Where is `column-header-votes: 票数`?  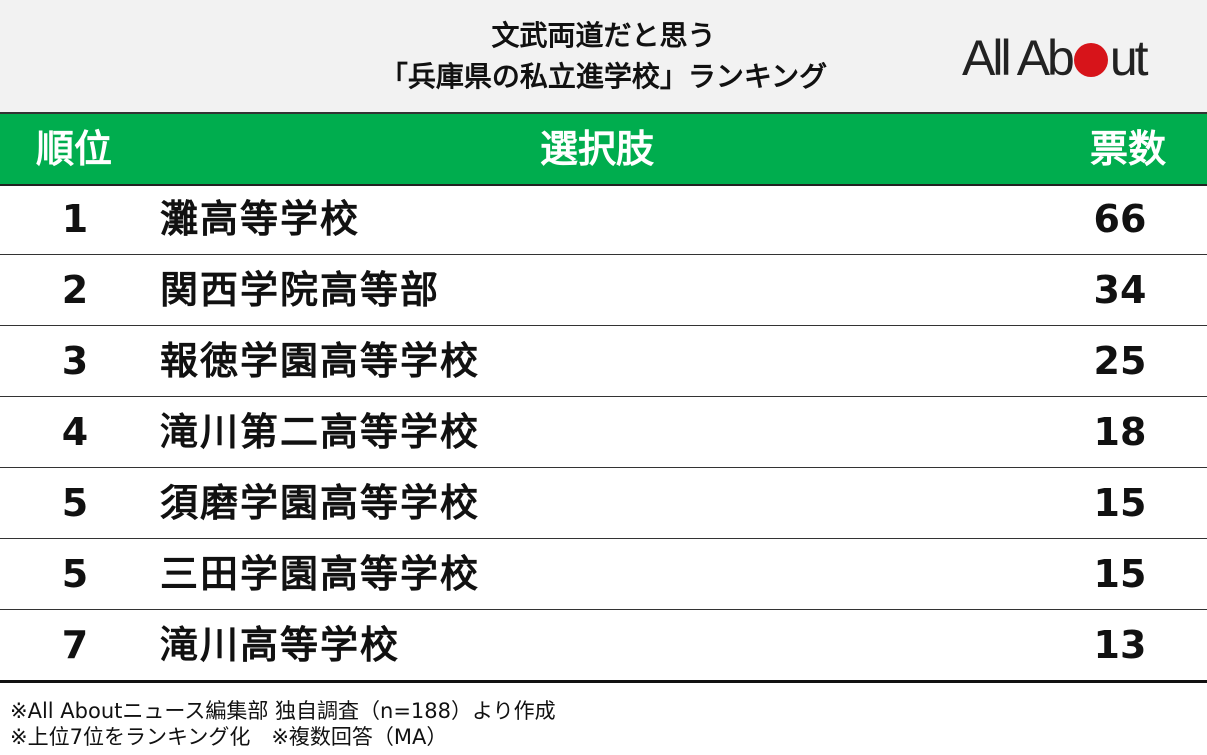
column-header-votes: 票数 is located at coordinates (1128, 149).